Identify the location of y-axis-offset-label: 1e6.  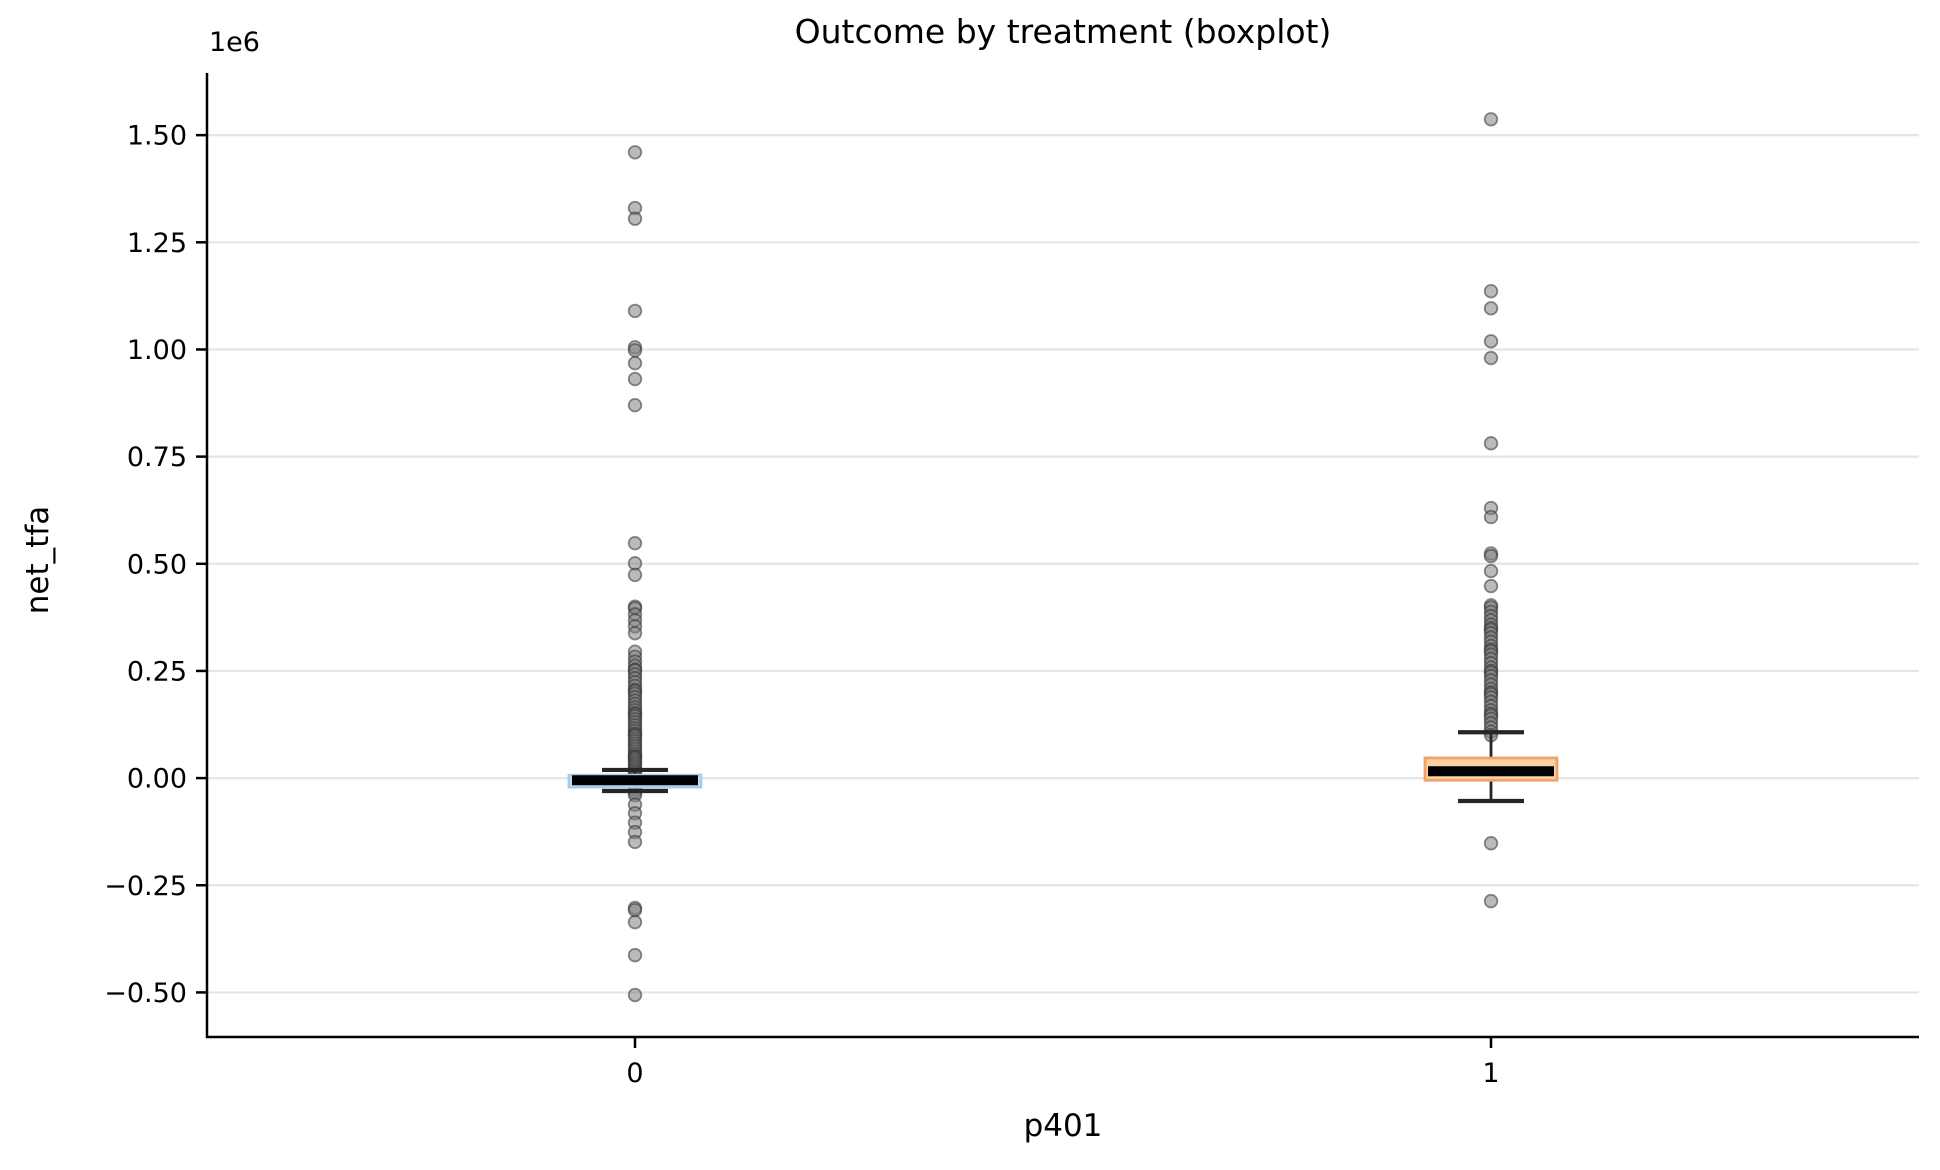
(234, 42).